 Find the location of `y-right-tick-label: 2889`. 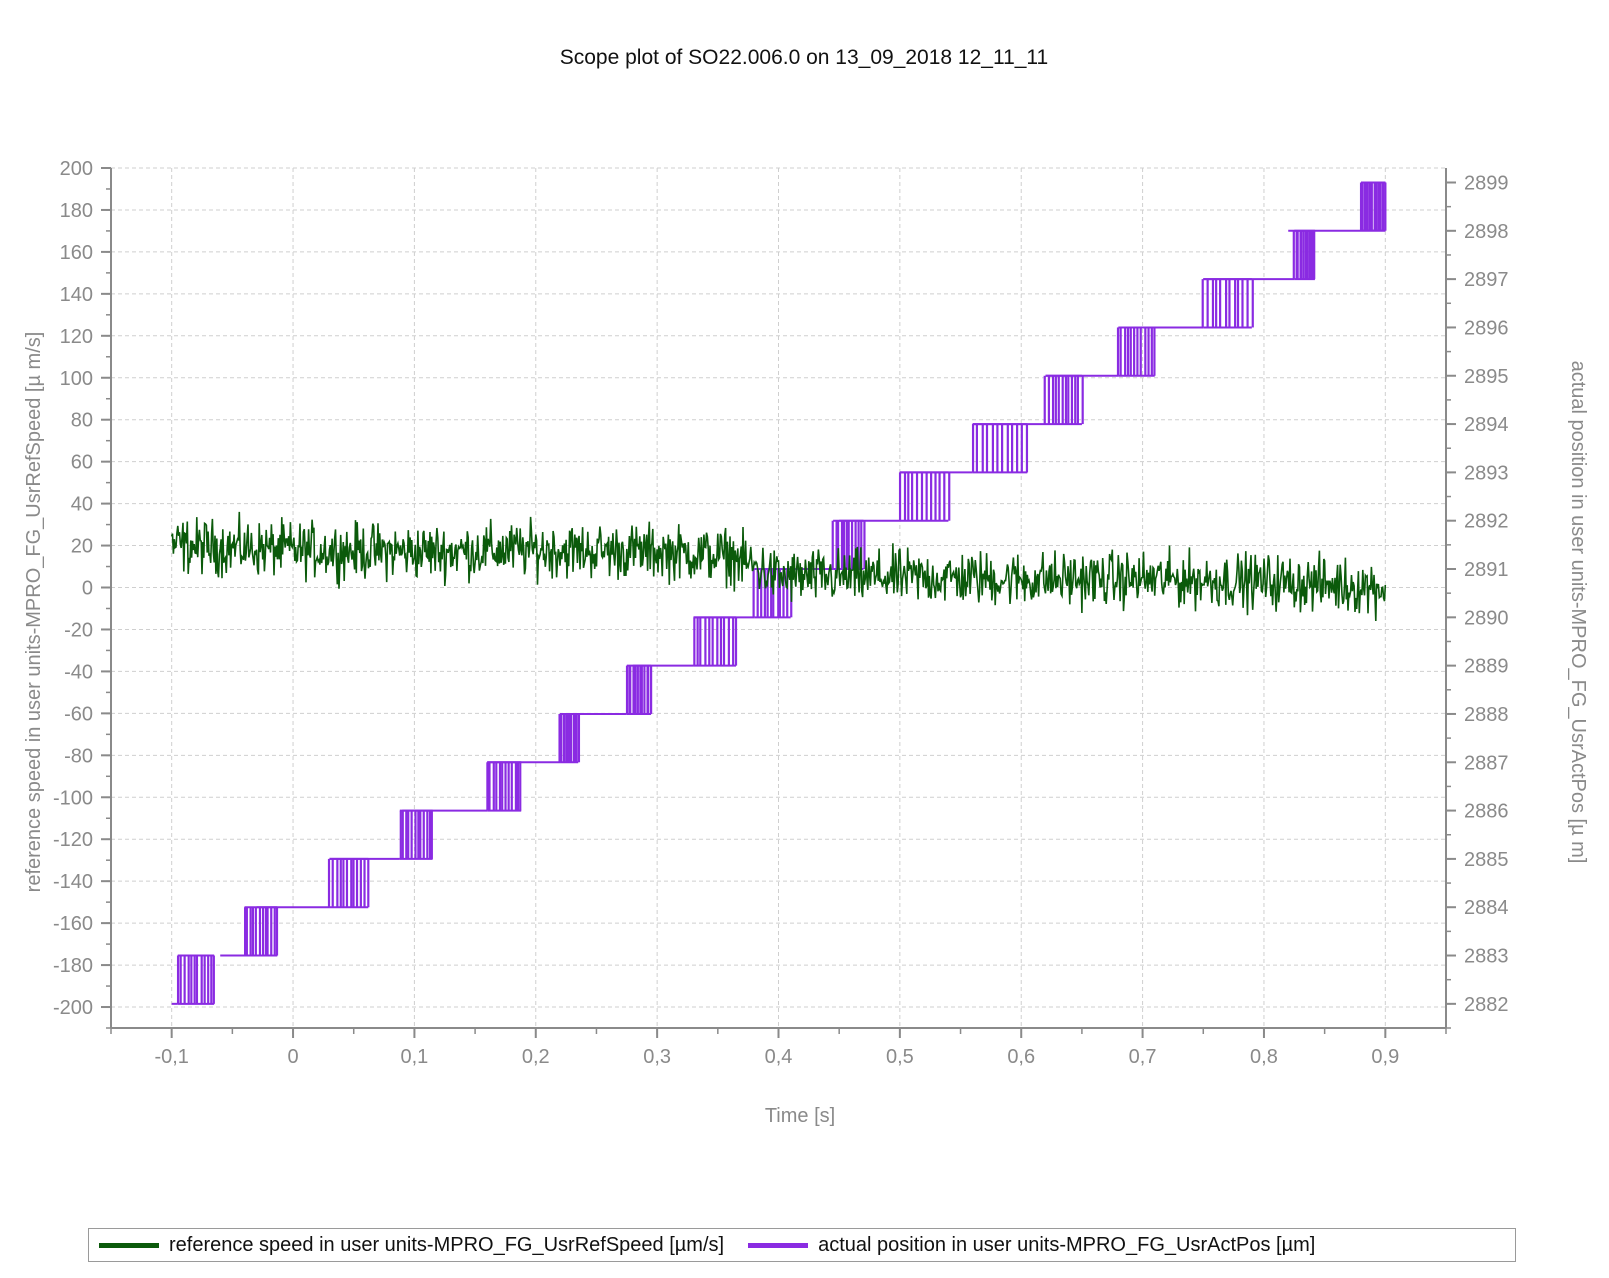

y-right-tick-label: 2889 is located at coordinates (1486, 667).